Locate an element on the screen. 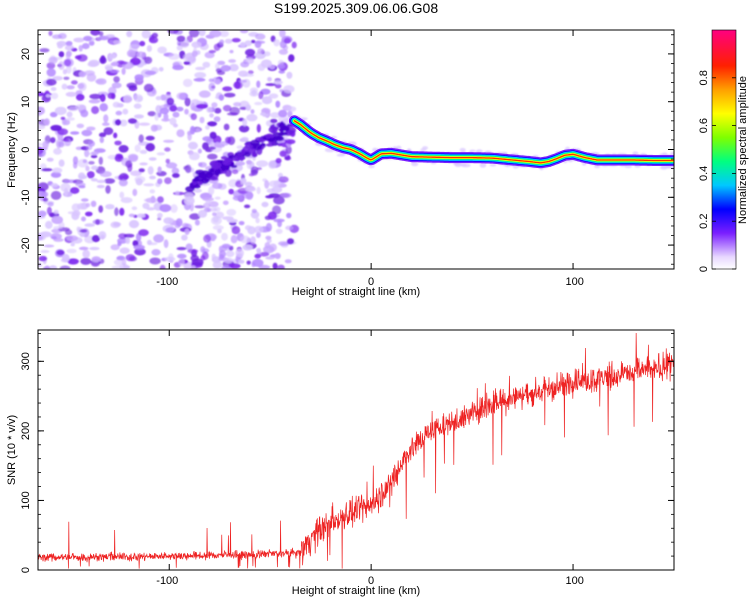 This screenshot has width=750, height=600. colorbar-tick-0: 0 is located at coordinates (704, 269).